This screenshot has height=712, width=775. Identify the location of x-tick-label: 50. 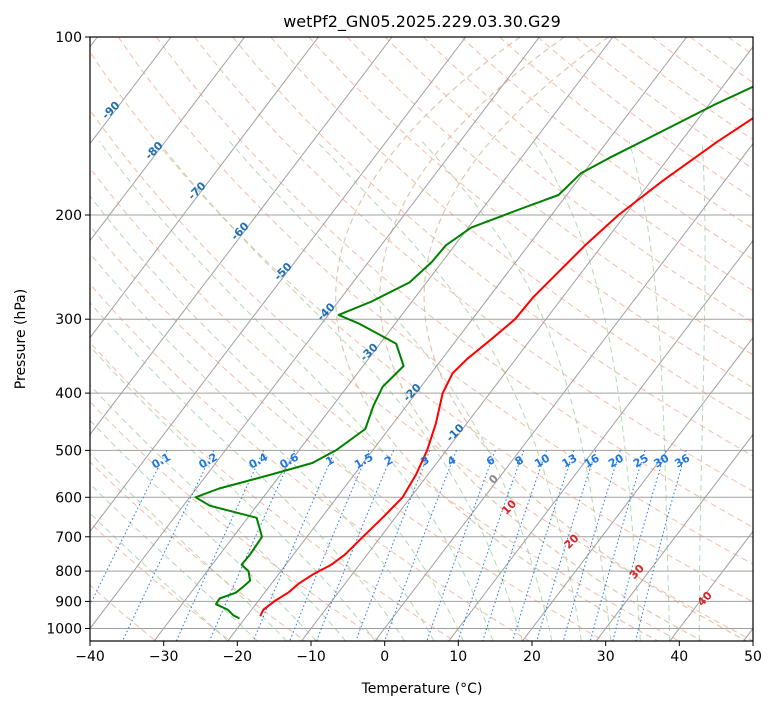
(753, 657).